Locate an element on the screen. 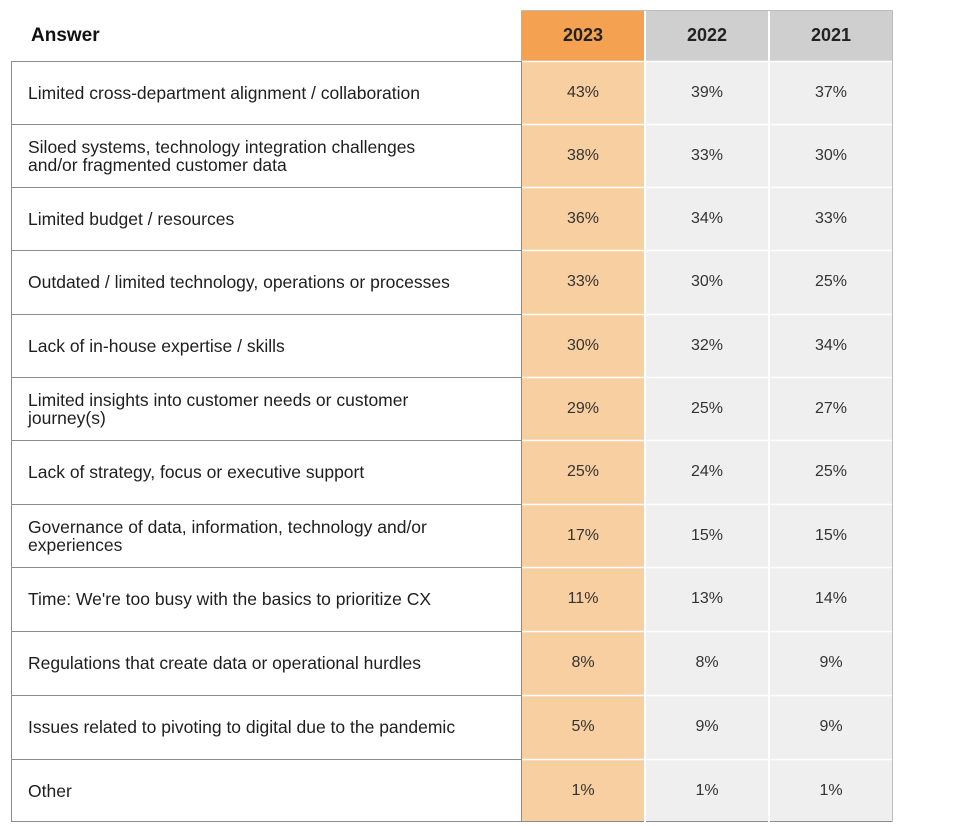  value-cell-2022: 1% is located at coordinates (707, 790).